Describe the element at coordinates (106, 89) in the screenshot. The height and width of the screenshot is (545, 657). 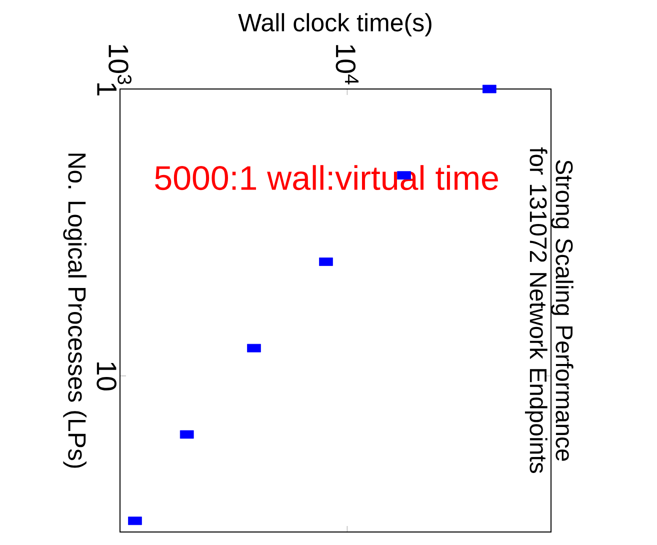
I see `y-tick-label: 1` at that location.